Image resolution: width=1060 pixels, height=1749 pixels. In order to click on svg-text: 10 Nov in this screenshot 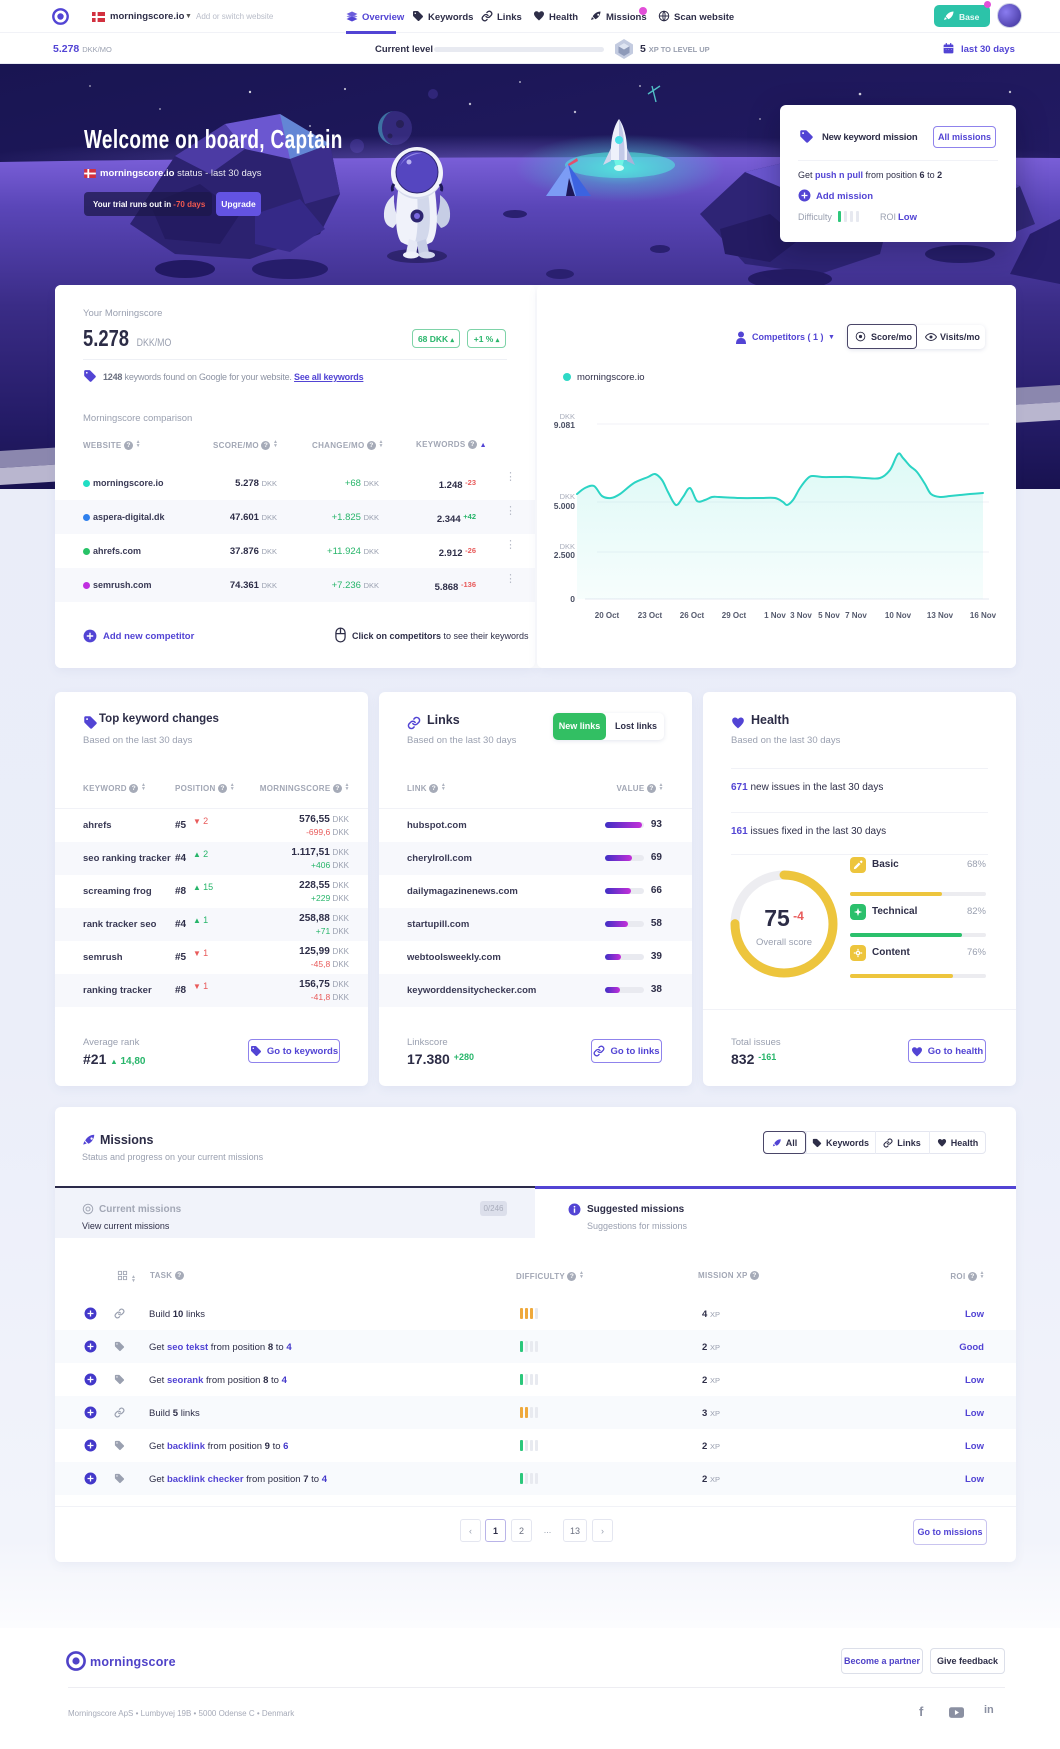, I will do `click(898, 615)`.